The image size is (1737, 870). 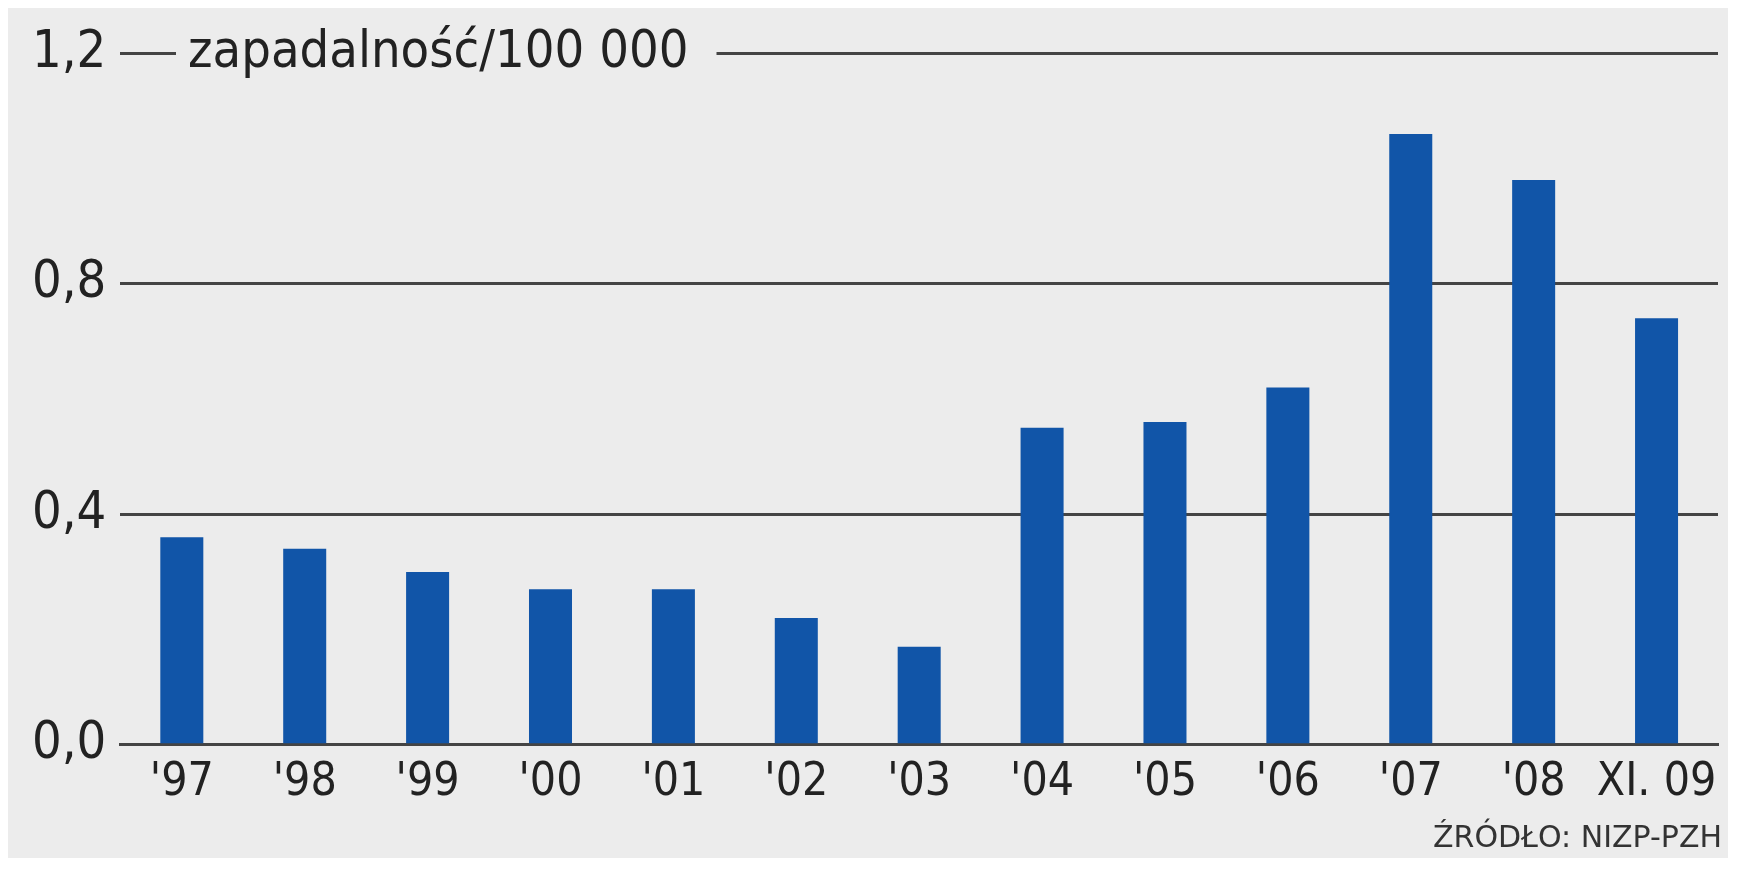 I want to click on x-tick-label: '01, so click(x=673, y=779).